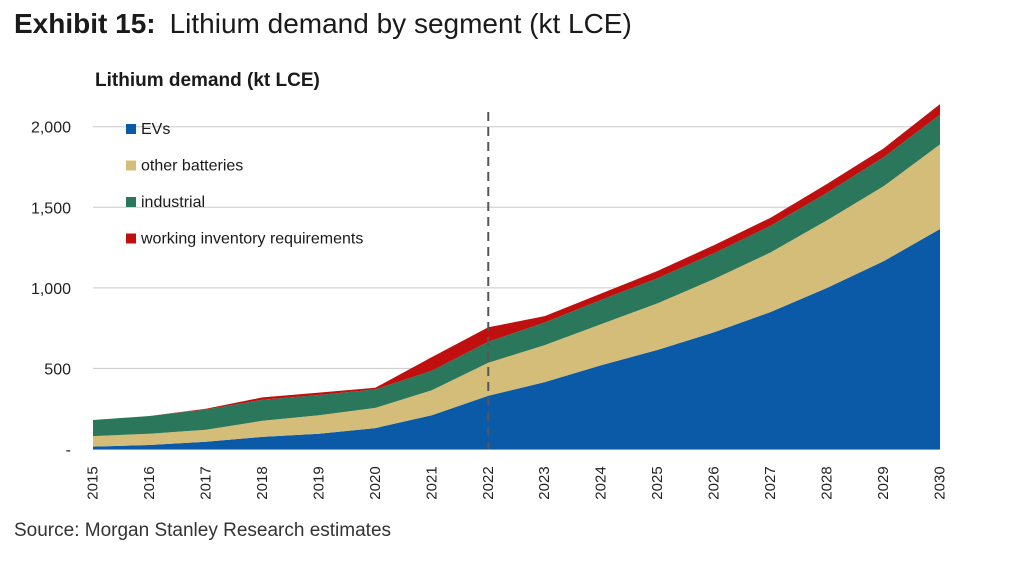  I want to click on x-tick-label: 2025, so click(657, 482).